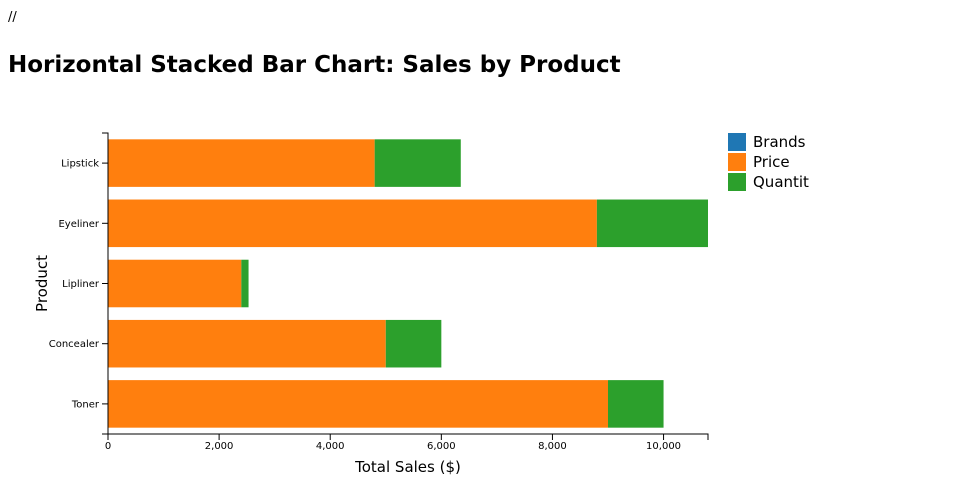 Image resolution: width=960 pixels, height=500 pixels. Describe the element at coordinates (636, 404) in the screenshot. I see `bar-toner-quantity` at that location.